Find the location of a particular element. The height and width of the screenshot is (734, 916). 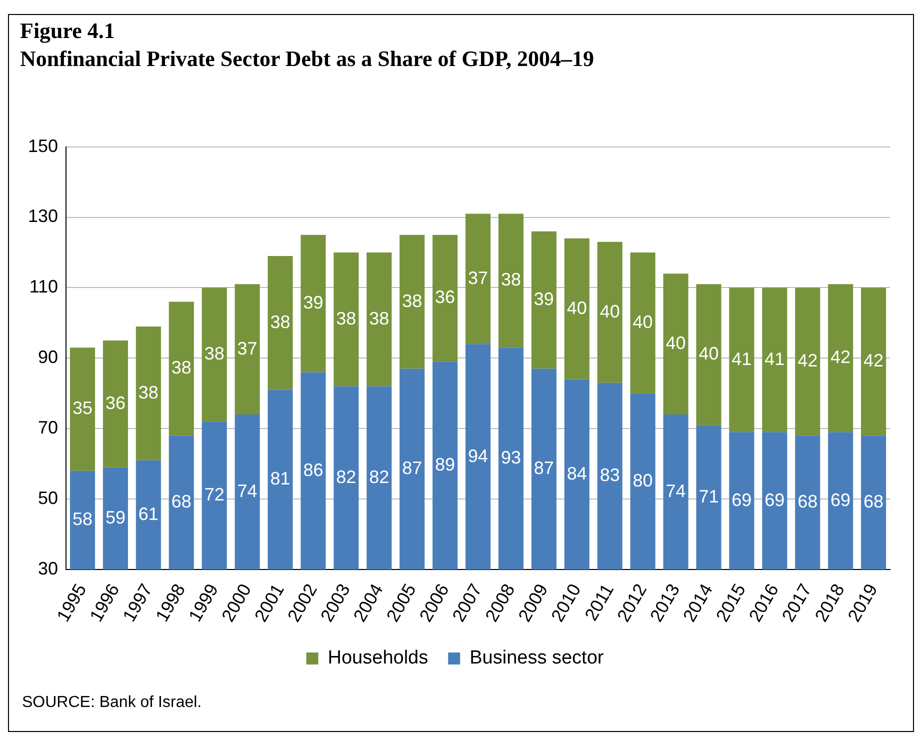

data-label: 94 is located at coordinates (478, 456).